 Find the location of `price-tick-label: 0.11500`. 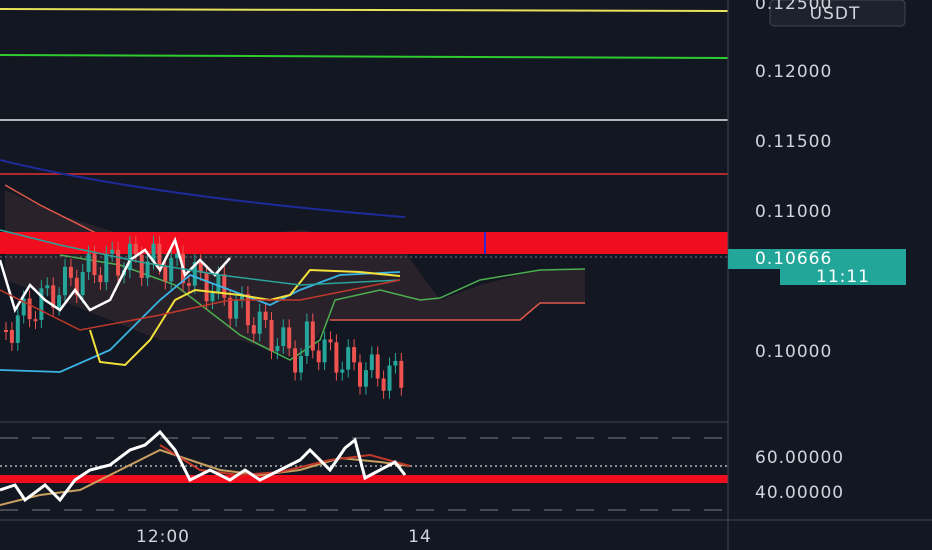

price-tick-label: 0.11500 is located at coordinates (793, 142).